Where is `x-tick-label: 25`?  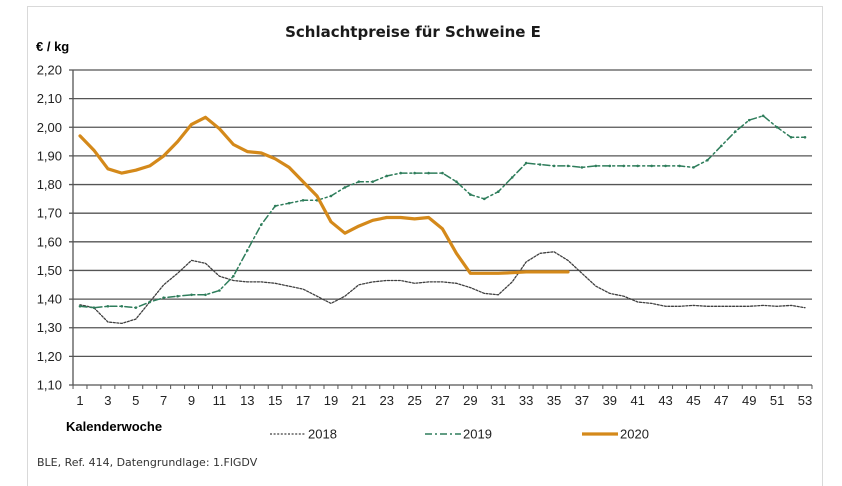 x-tick-label: 25 is located at coordinates (414, 400).